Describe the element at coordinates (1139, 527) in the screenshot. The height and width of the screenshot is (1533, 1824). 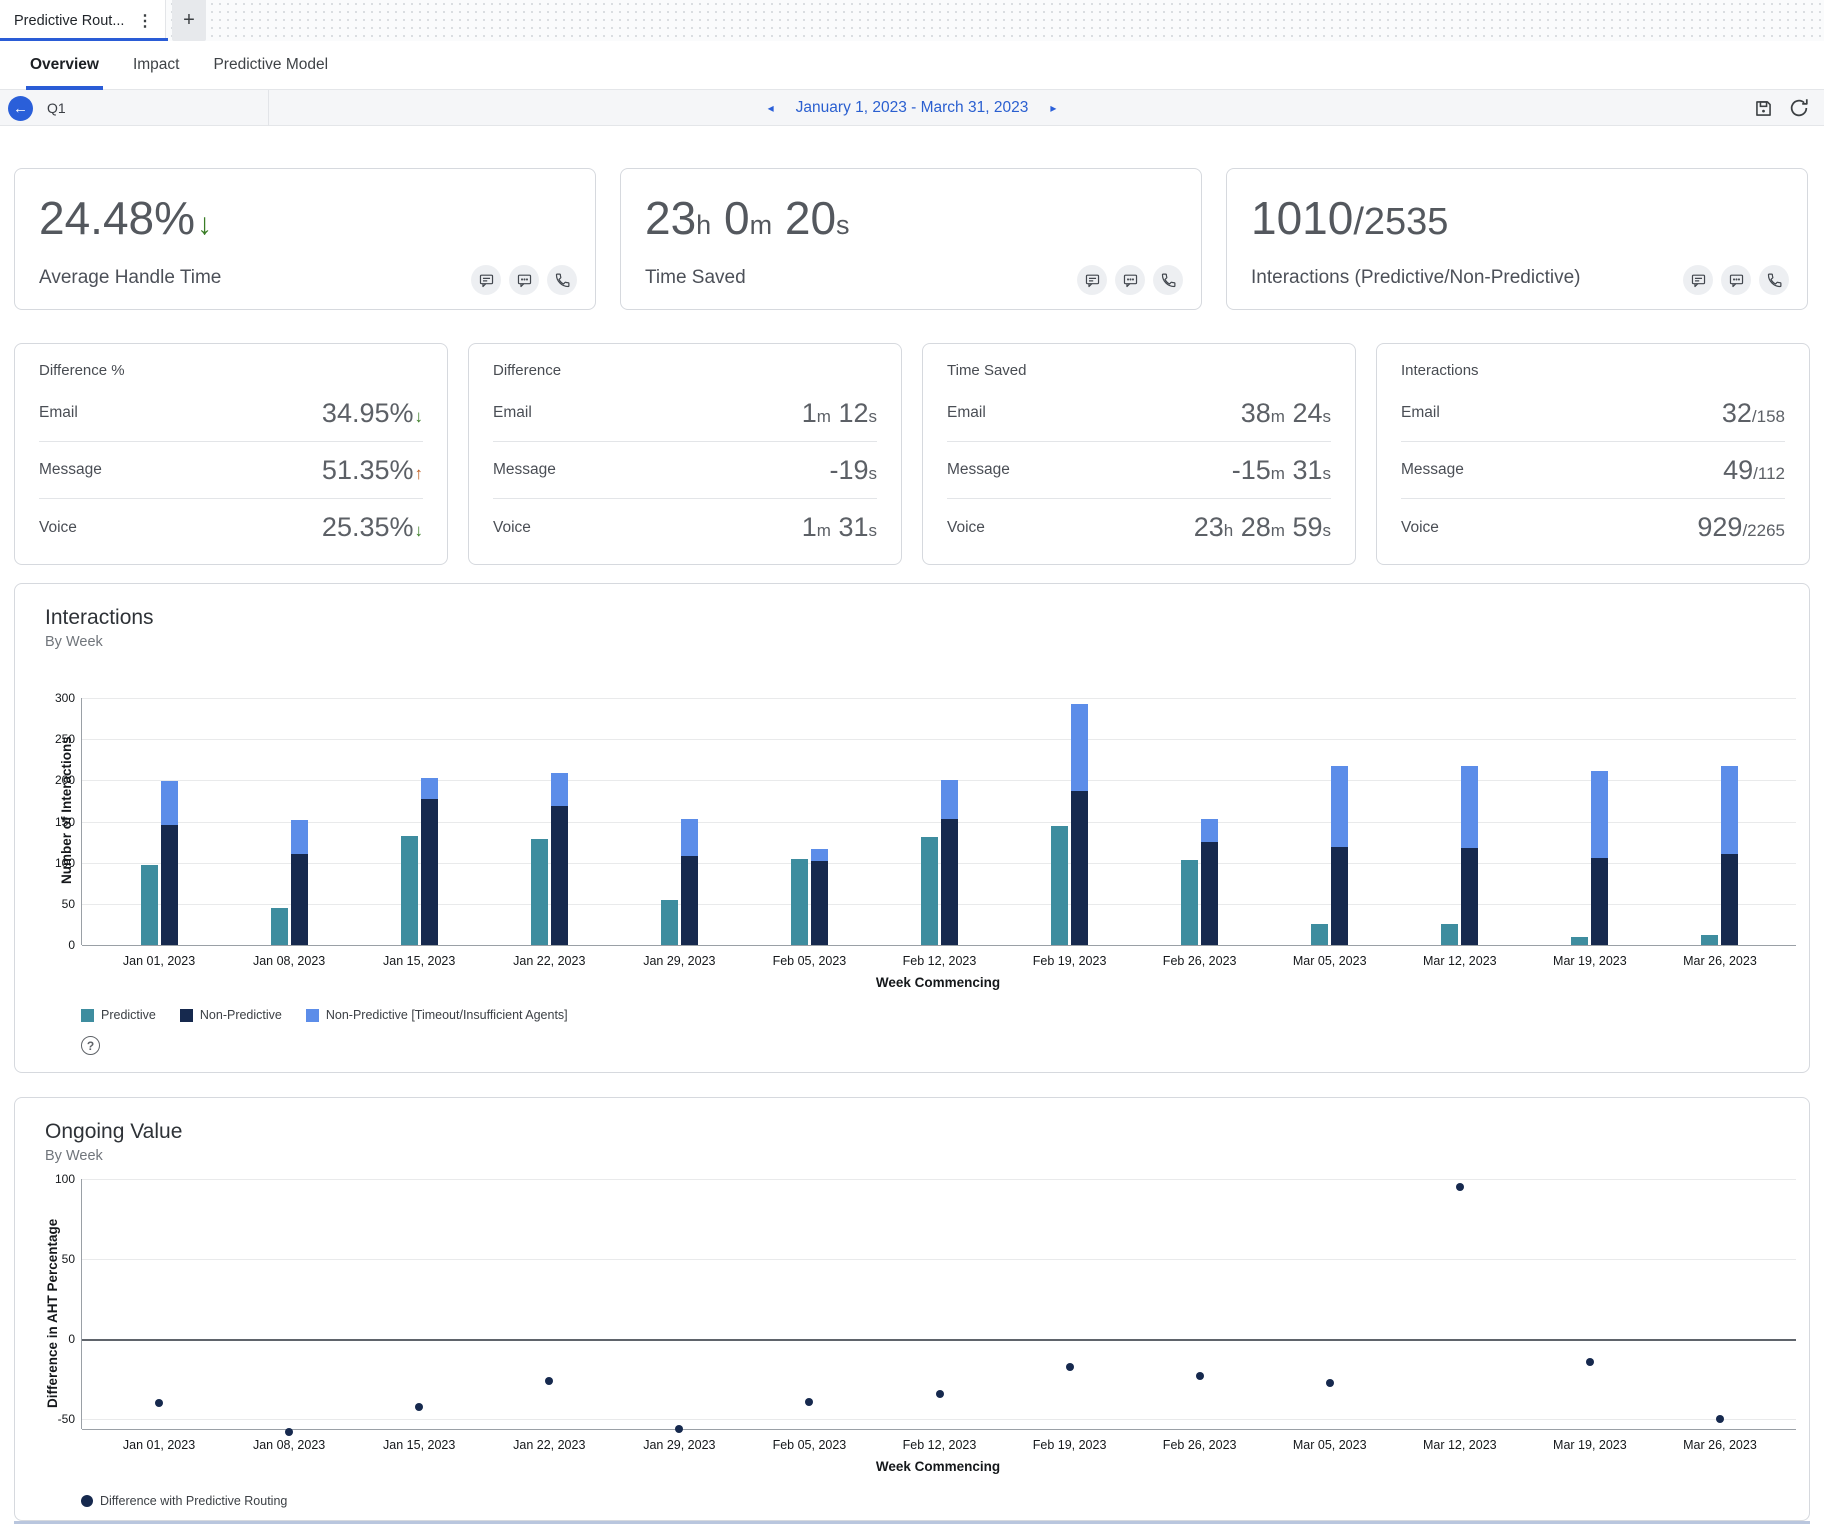
I see `stat-row: Voice 23h 28m 59s` at that location.